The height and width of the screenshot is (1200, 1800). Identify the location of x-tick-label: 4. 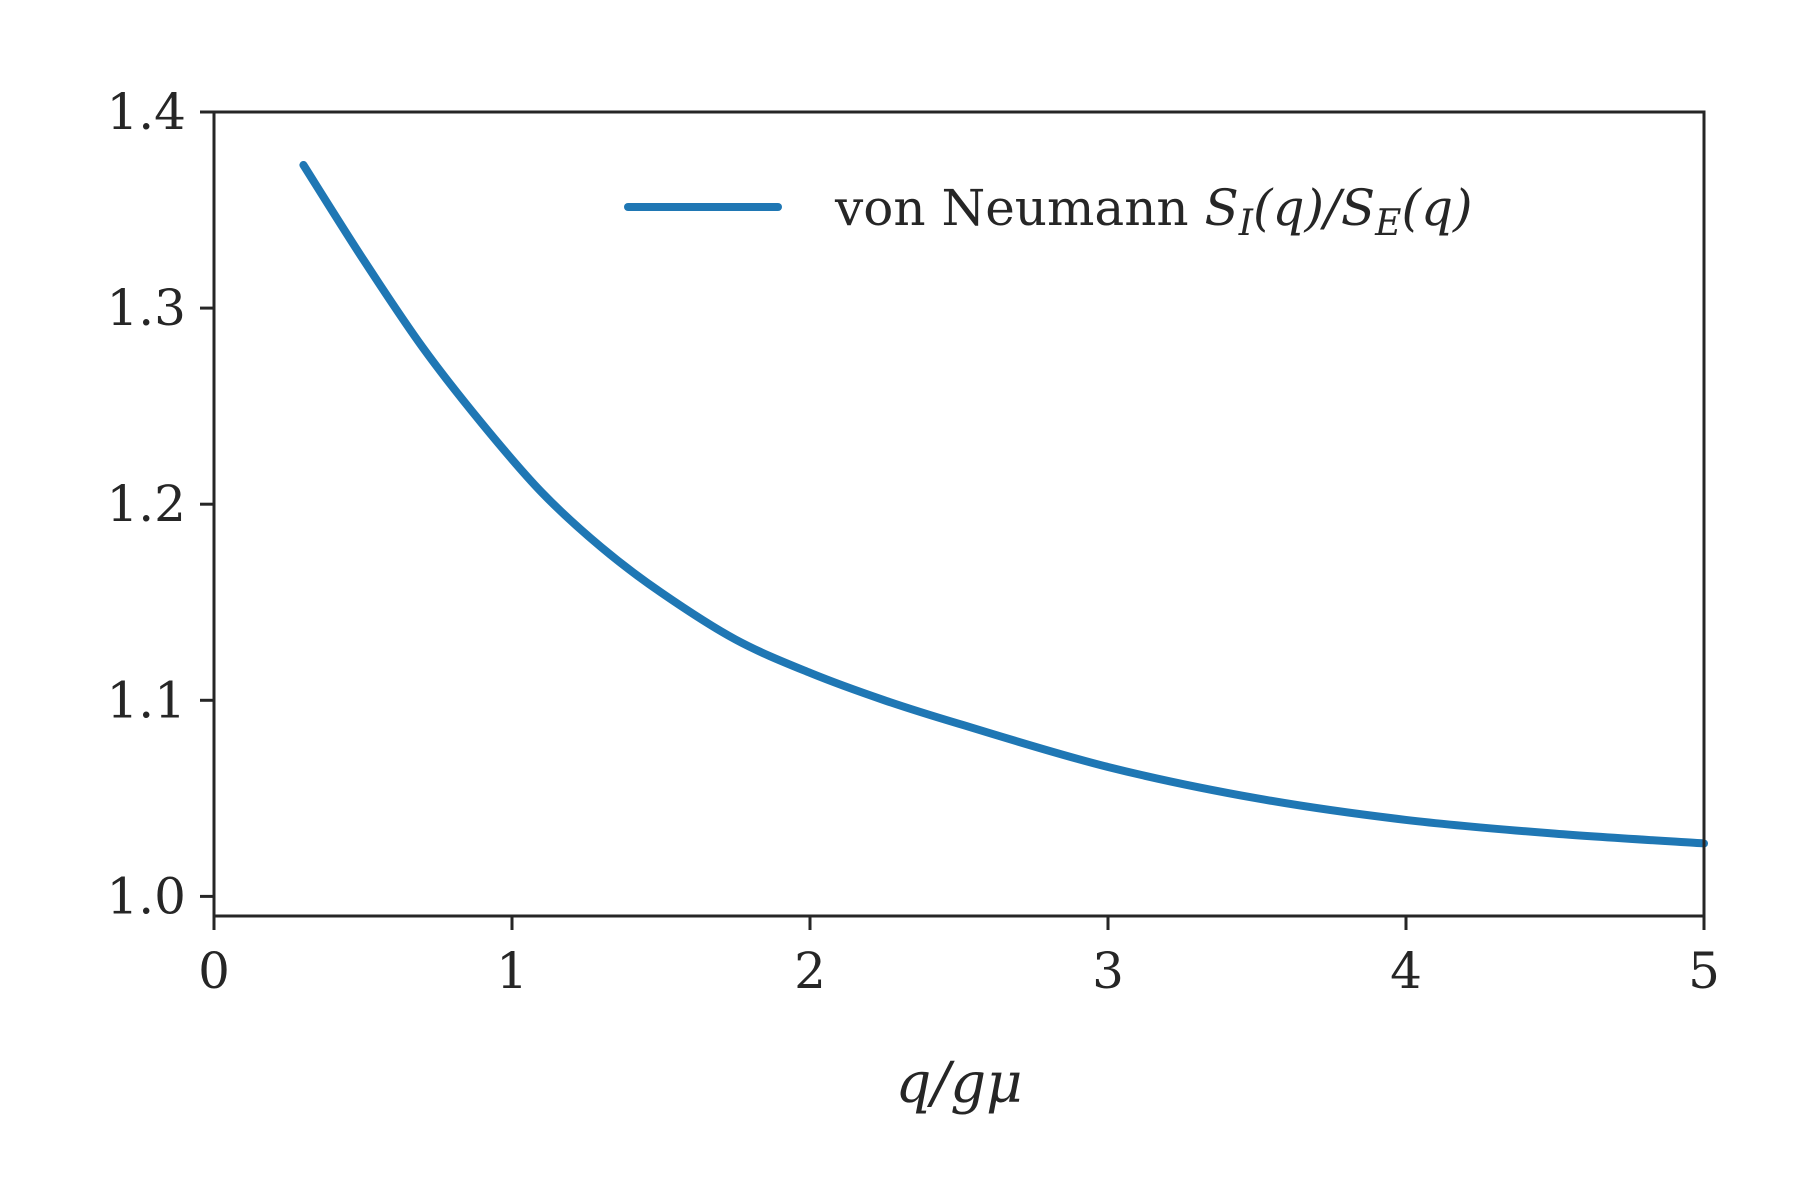
(1406, 971).